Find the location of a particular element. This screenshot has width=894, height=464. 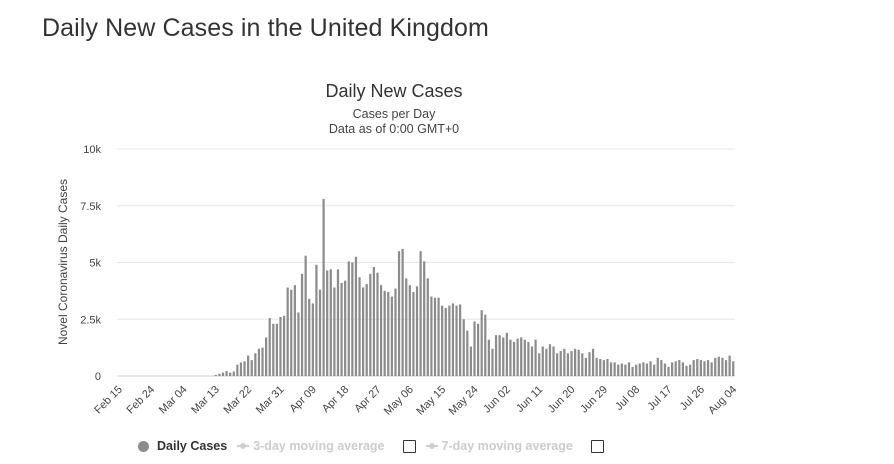

legend-item-daily-cases: Daily Cases is located at coordinates (182, 446).